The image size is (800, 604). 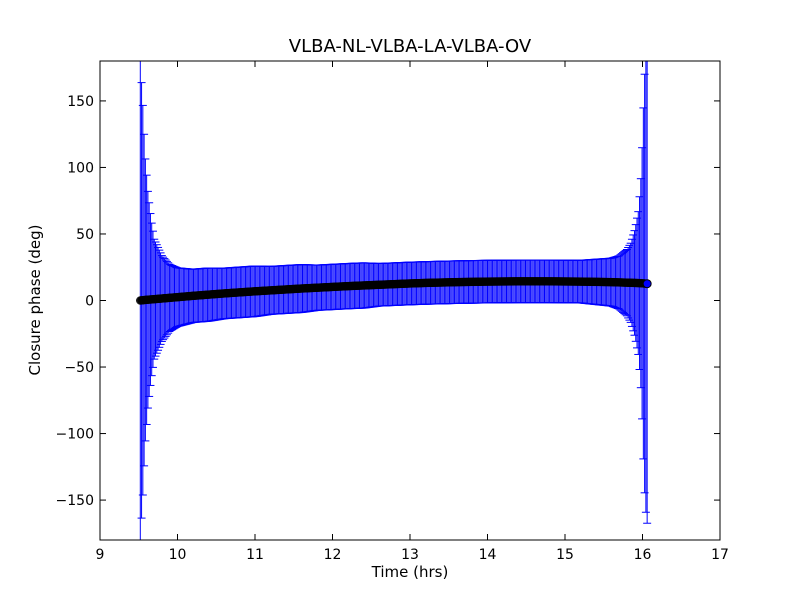 I want to click on y-tick-label: 100, so click(x=80, y=168).